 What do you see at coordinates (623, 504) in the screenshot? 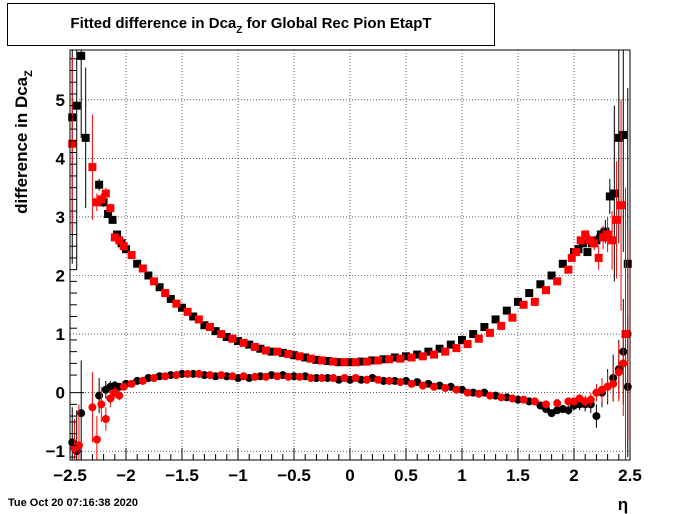
I see `x-axis-title: η` at bounding box center [623, 504].